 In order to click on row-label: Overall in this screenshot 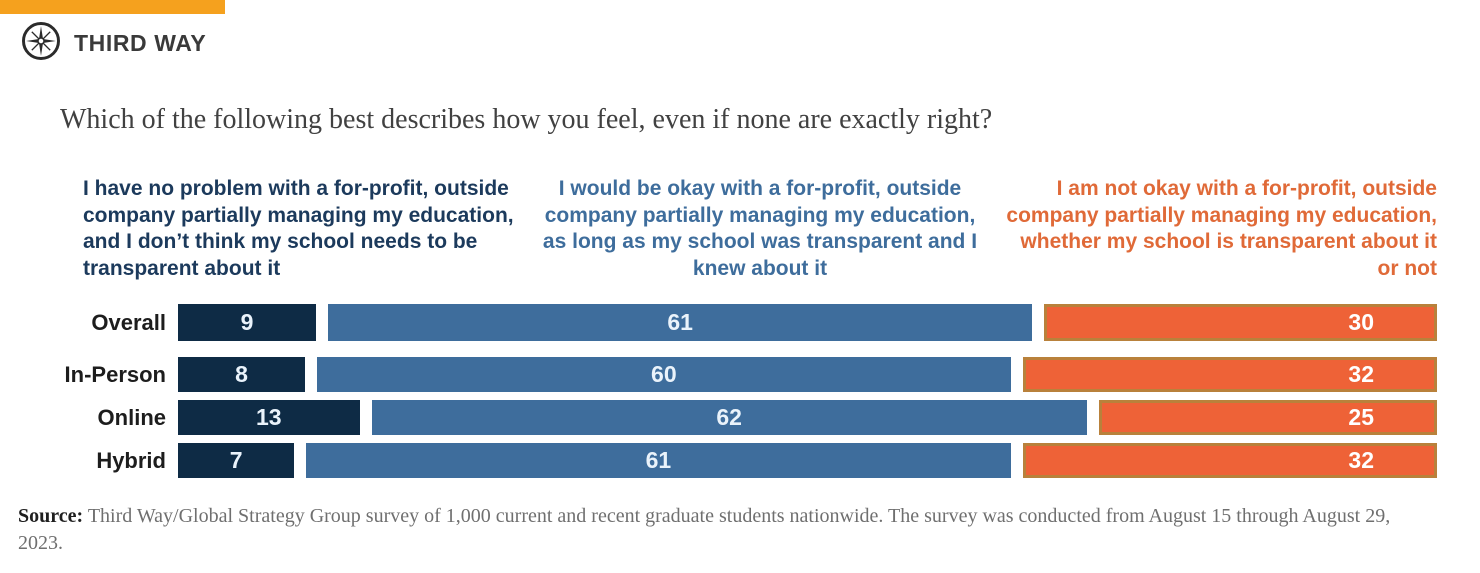, I will do `click(128, 322)`.